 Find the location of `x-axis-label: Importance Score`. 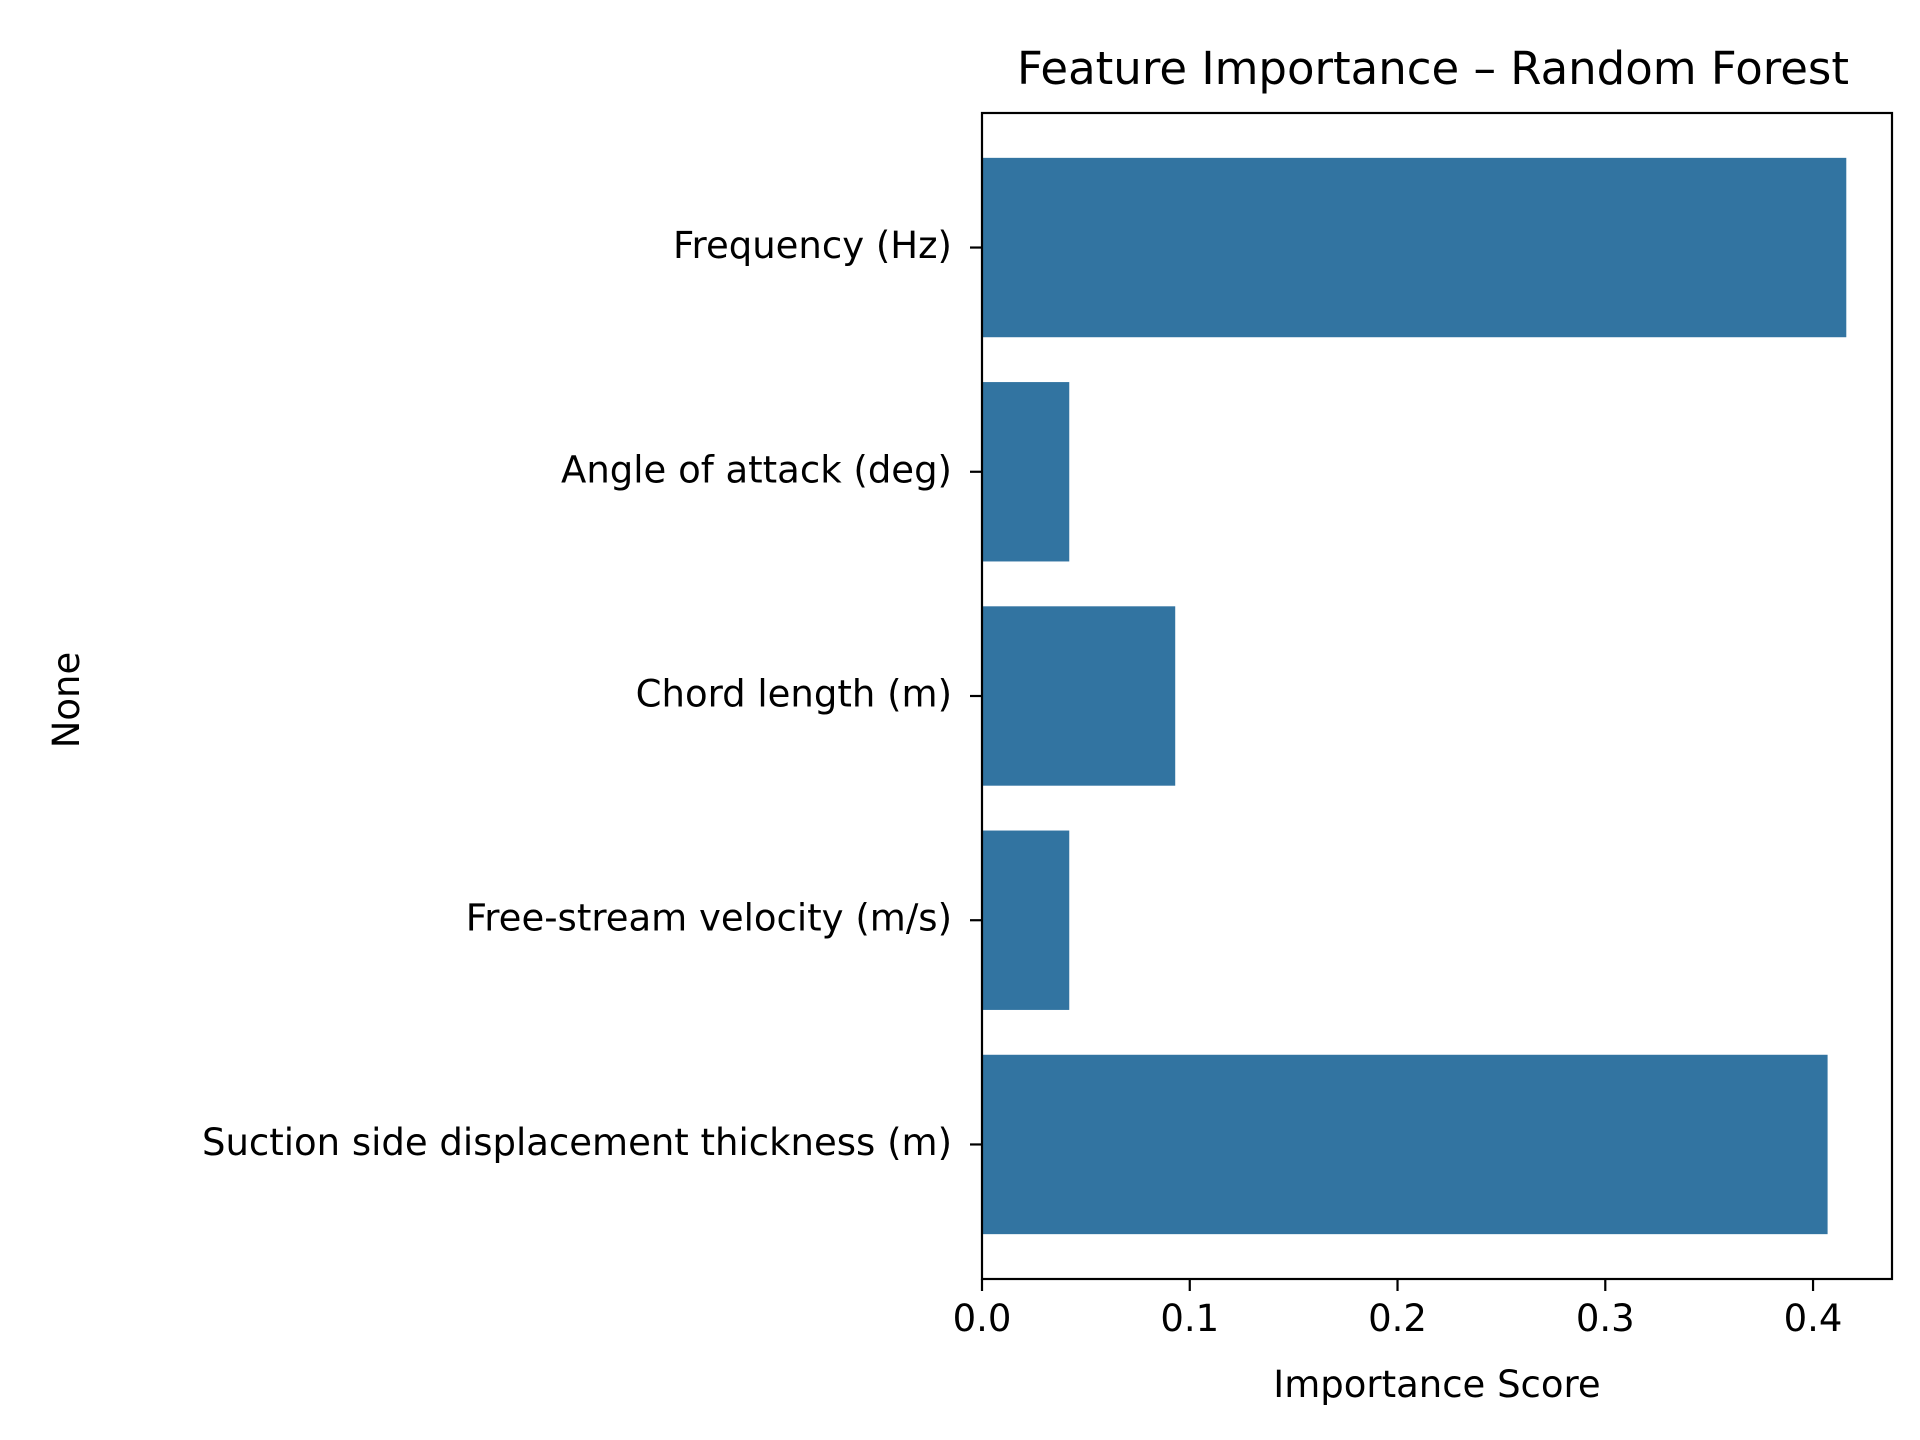

x-axis-label: Importance Score is located at coordinates (1436, 1384).